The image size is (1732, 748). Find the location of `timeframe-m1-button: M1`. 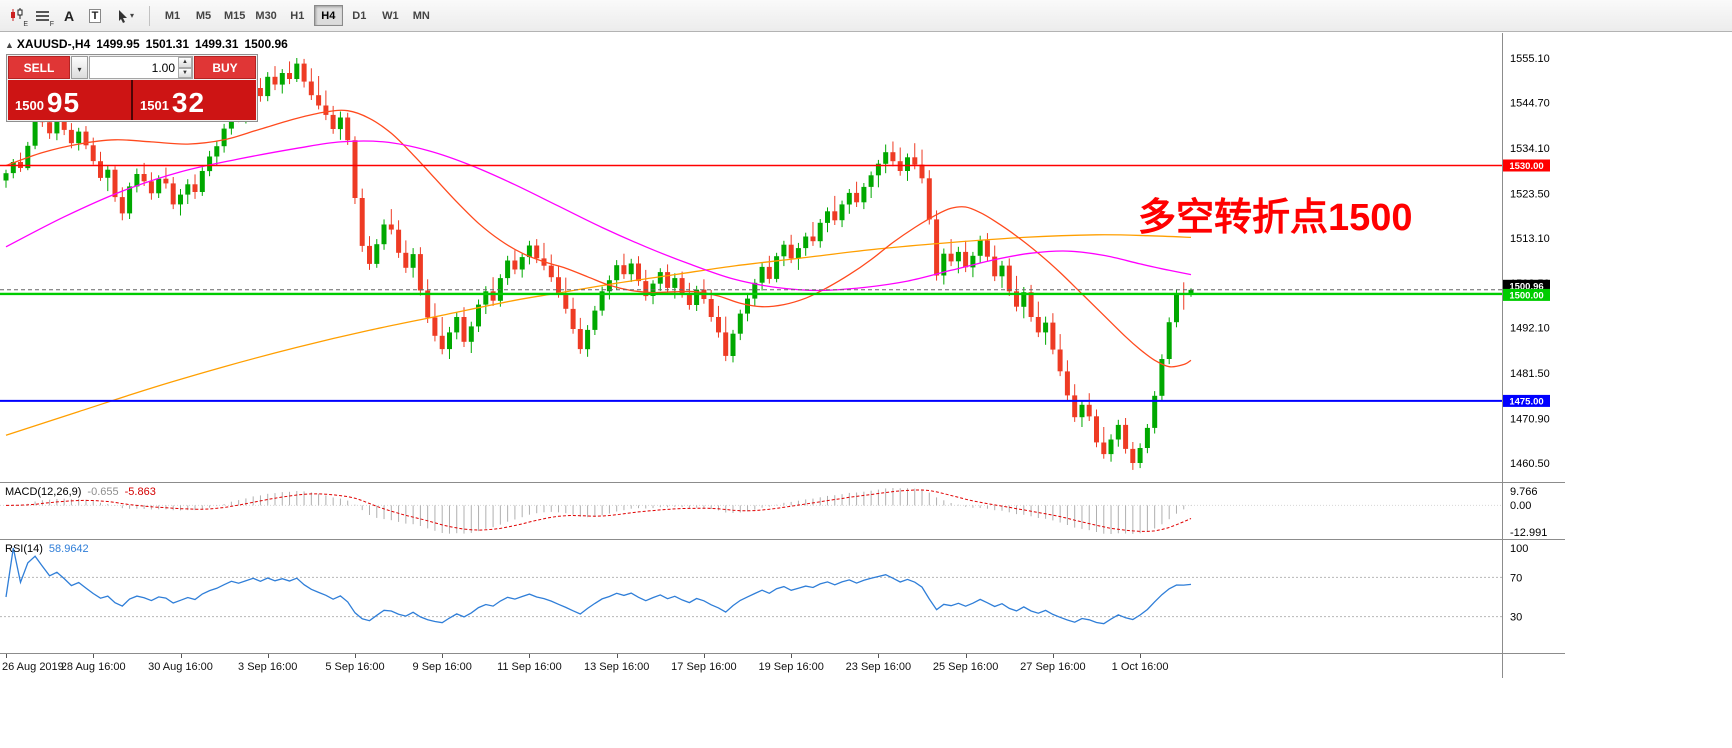

timeframe-m1-button: M1 is located at coordinates (172, 15).